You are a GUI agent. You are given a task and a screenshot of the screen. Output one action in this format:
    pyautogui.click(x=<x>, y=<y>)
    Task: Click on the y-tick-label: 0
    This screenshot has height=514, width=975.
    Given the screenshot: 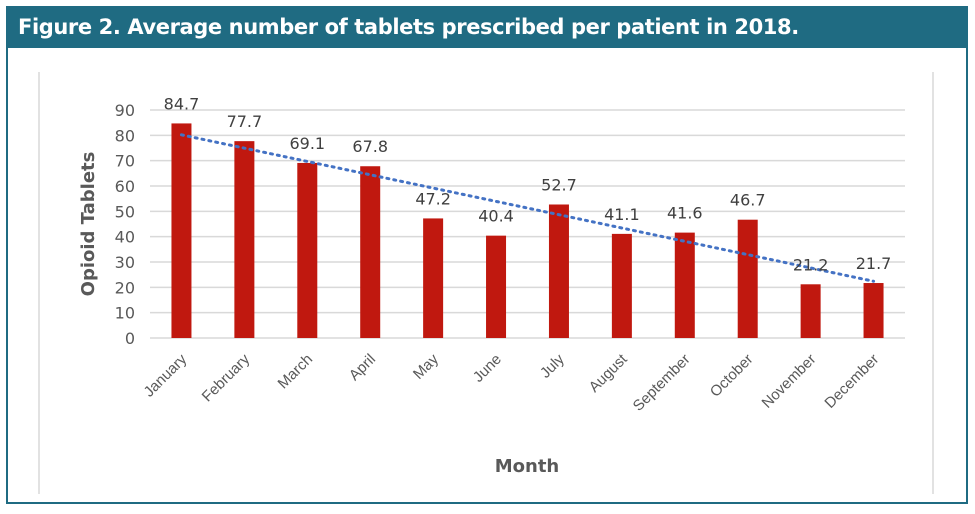 What is the action you would take?
    pyautogui.click(x=130, y=338)
    